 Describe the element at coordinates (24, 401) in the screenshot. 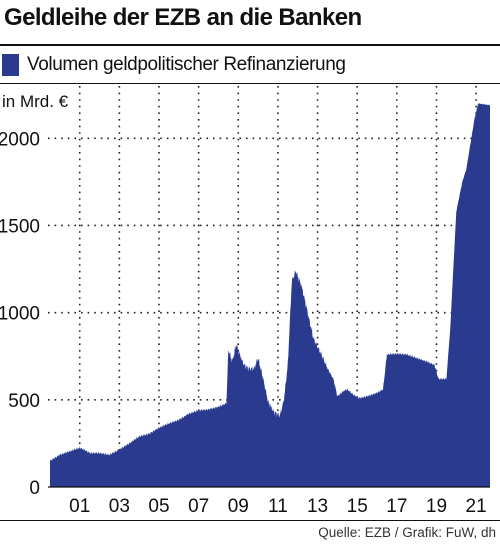

I see `y-tick-label: 500` at that location.